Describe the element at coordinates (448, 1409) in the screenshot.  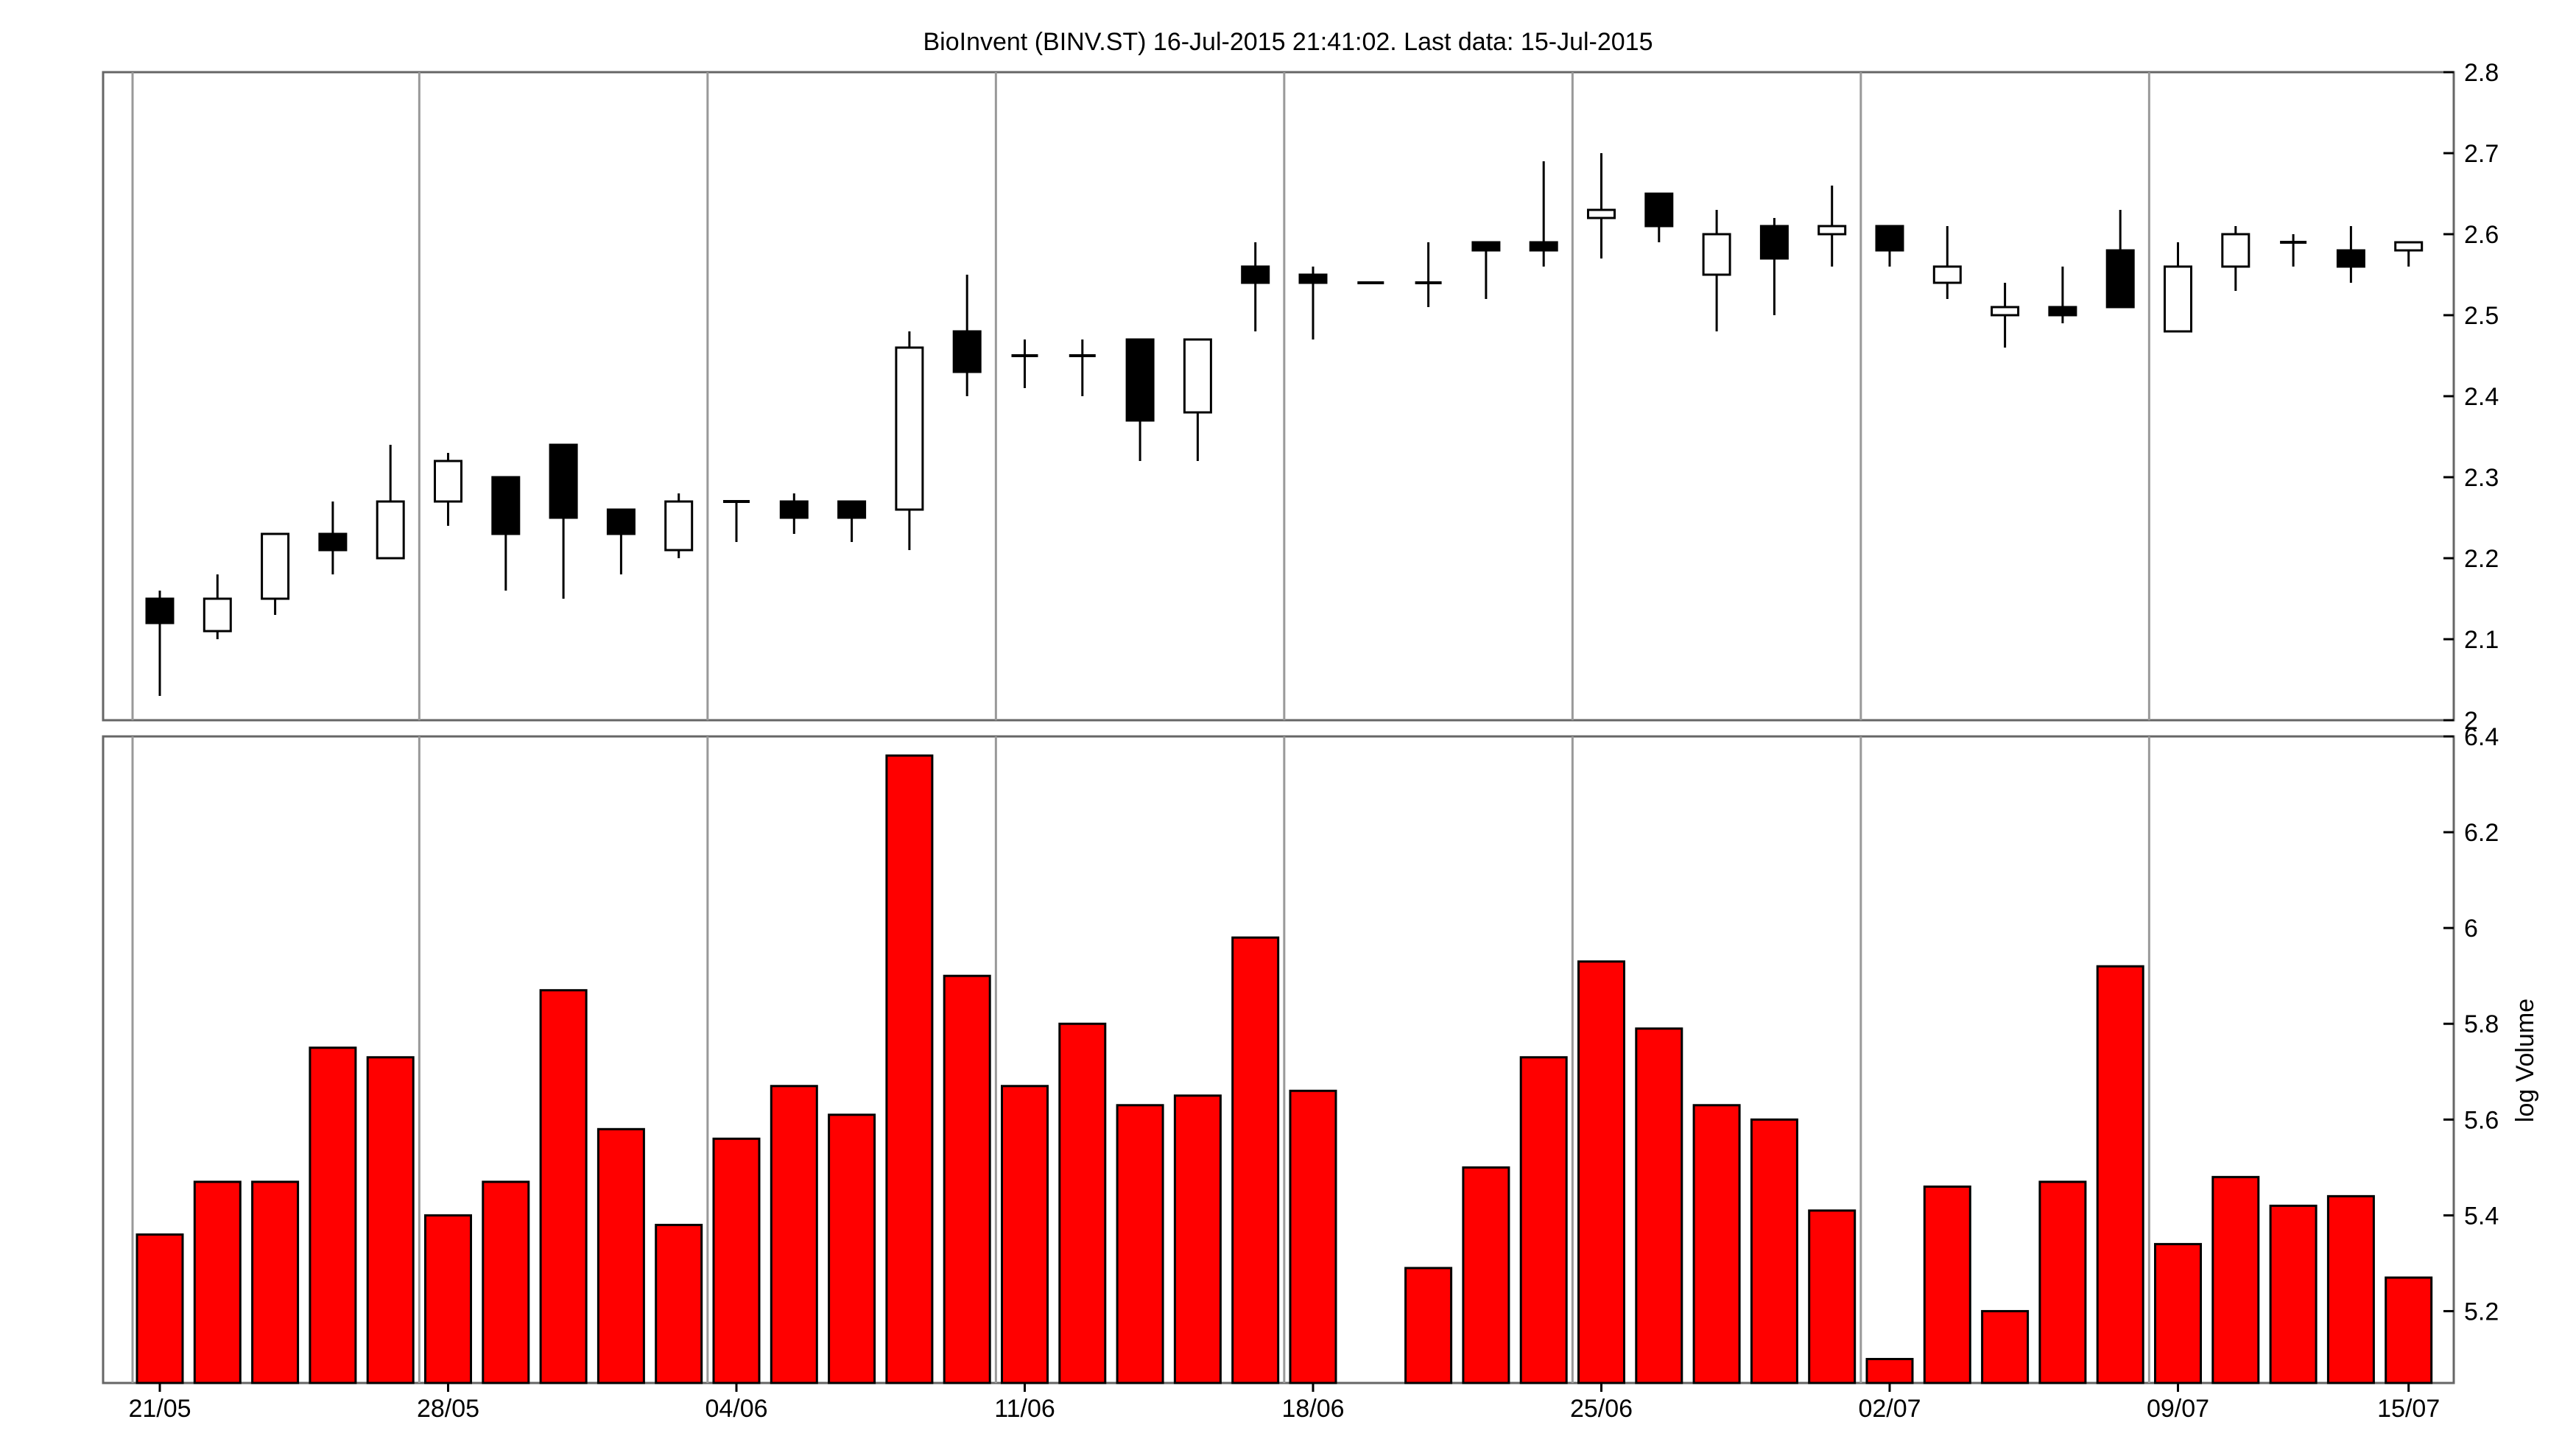
I see `x-tick-label: 28/05` at that location.